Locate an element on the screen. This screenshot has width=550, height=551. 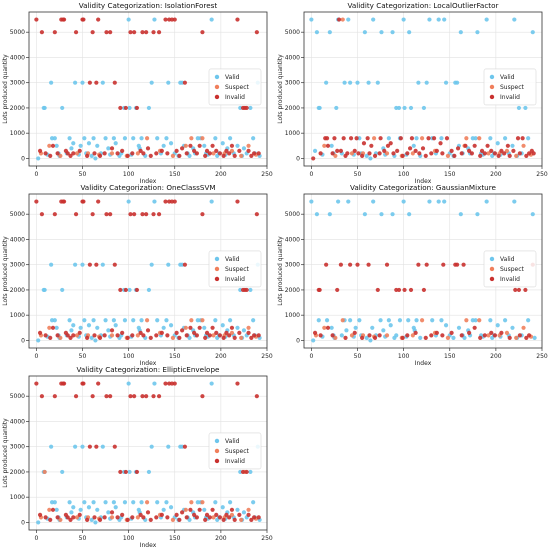
legend-label-invalid: Invalid is located at coordinates (235, 97).